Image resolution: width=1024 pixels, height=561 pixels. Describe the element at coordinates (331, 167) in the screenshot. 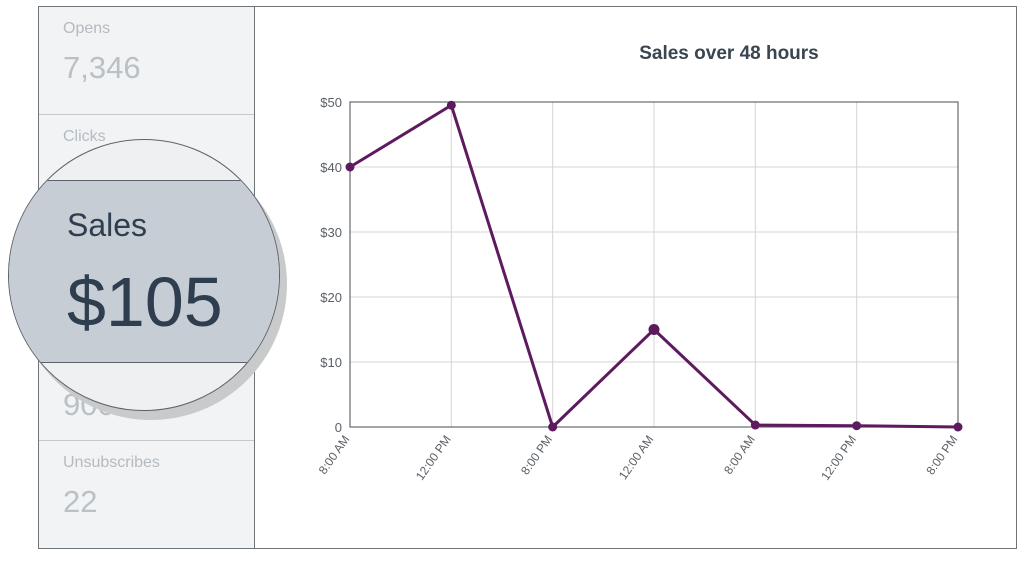

I see `y-tick-label: $40` at that location.